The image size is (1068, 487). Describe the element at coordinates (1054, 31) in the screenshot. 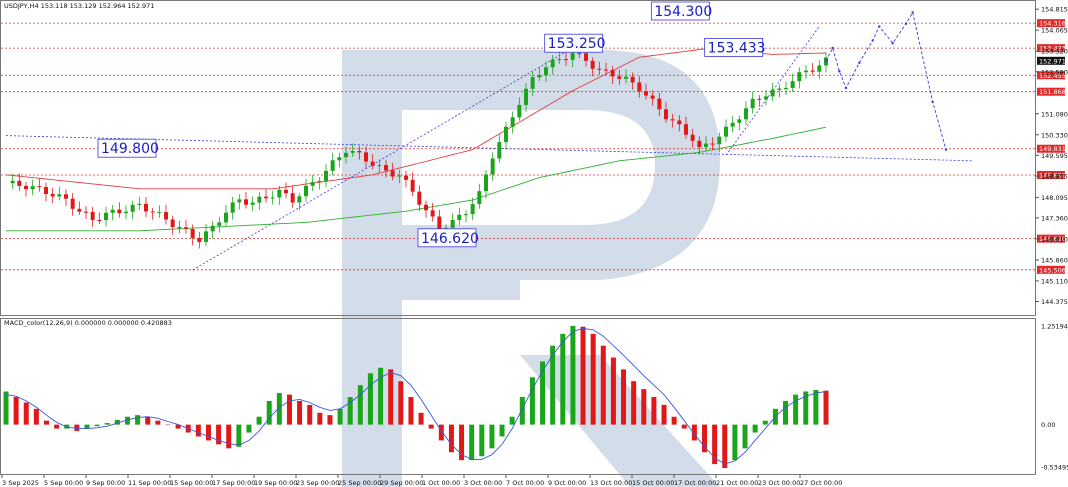

I see `price-tick-label: 154.065` at that location.